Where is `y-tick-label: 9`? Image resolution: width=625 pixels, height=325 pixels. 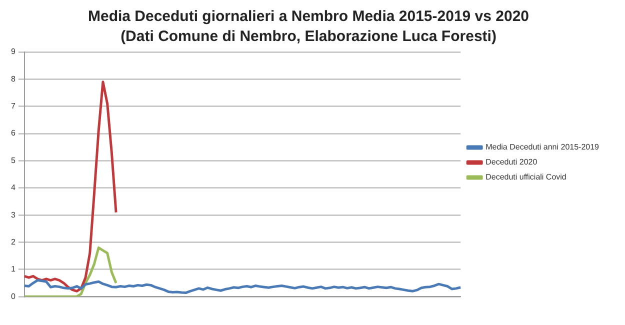 y-tick-label: 9 is located at coordinates (13, 51).